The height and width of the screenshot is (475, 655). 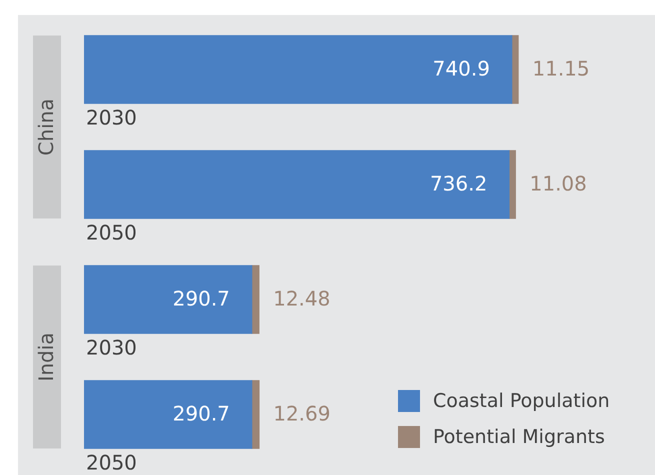 What do you see at coordinates (561, 68) in the screenshot?
I see `data-label: 11.15` at bounding box center [561, 68].